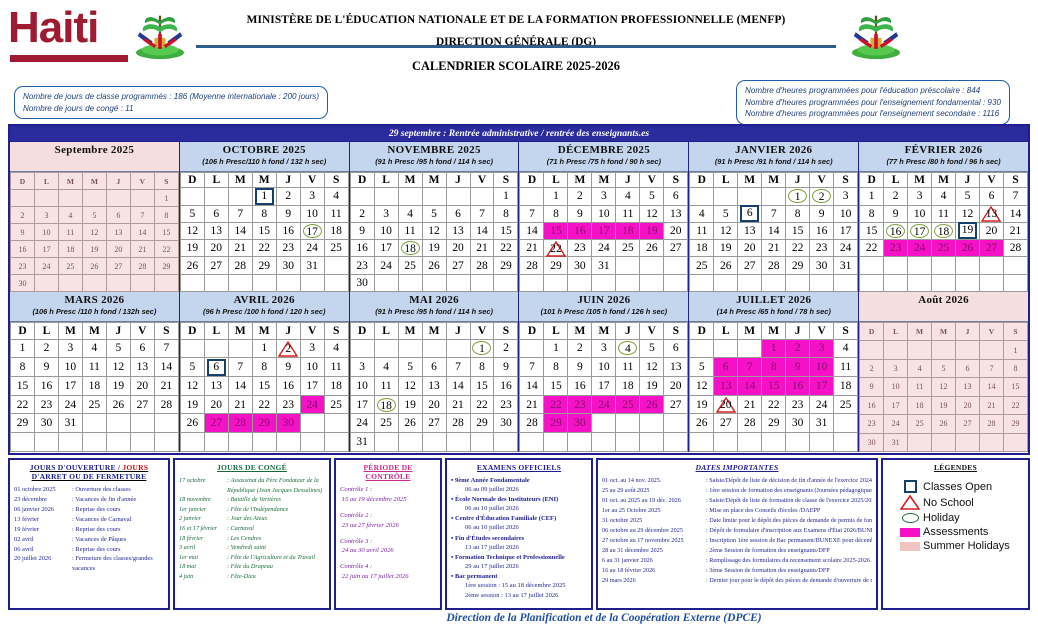  What do you see at coordinates (872, 231) in the screenshot?
I see `day-cell: 15` at bounding box center [872, 231].